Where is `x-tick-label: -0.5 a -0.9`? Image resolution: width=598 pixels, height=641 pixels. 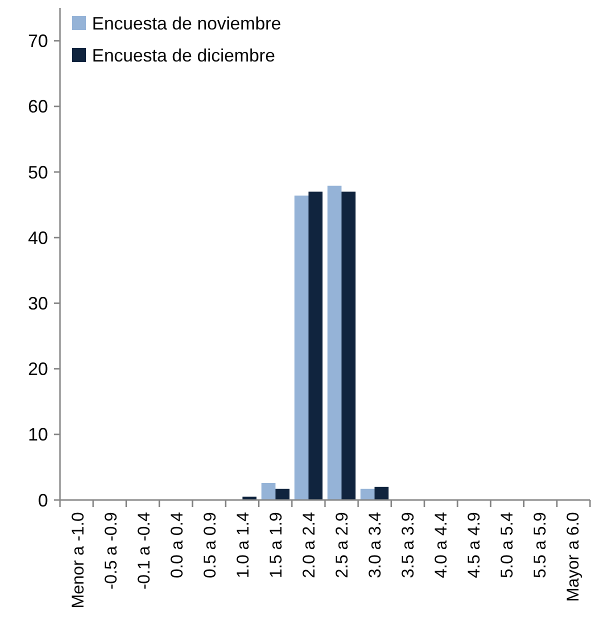 x-tick-label: -0.5 a -0.9 is located at coordinates (110, 551).